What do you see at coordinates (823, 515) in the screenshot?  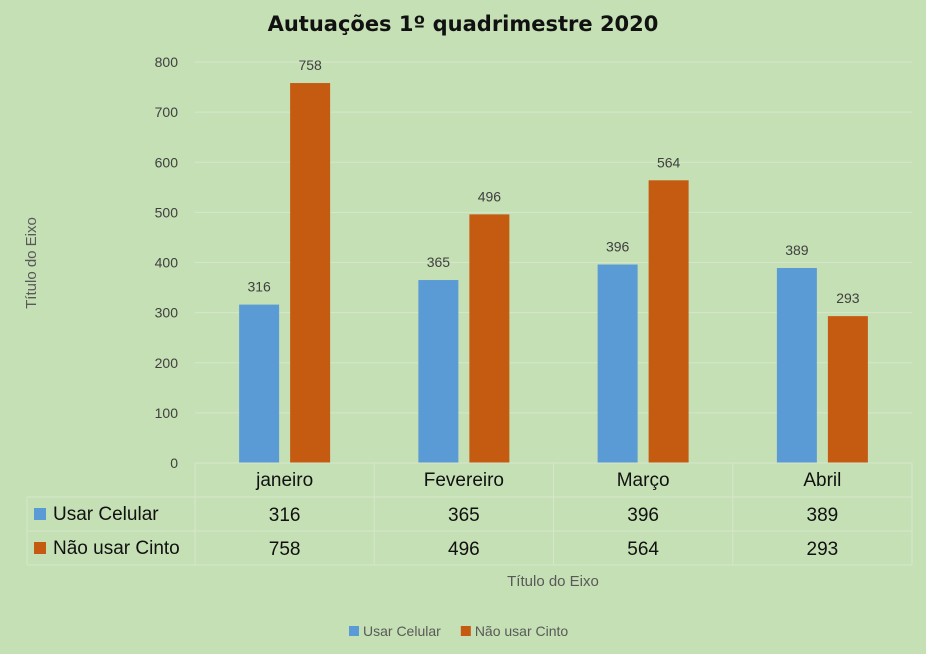 I see `table-cell: 389` at bounding box center [823, 515].